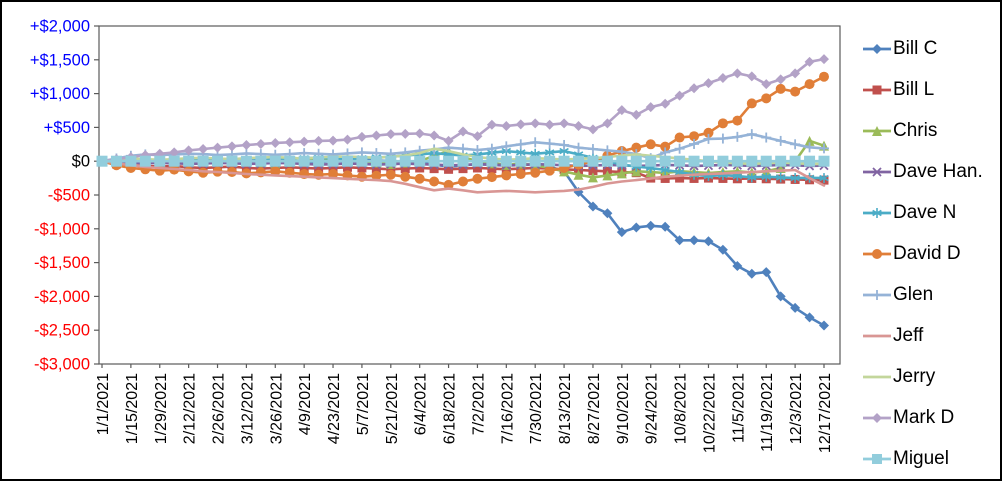  Describe the element at coordinates (594, 408) in the screenshot. I see `x-axis-label: 8/27/2021` at that location.